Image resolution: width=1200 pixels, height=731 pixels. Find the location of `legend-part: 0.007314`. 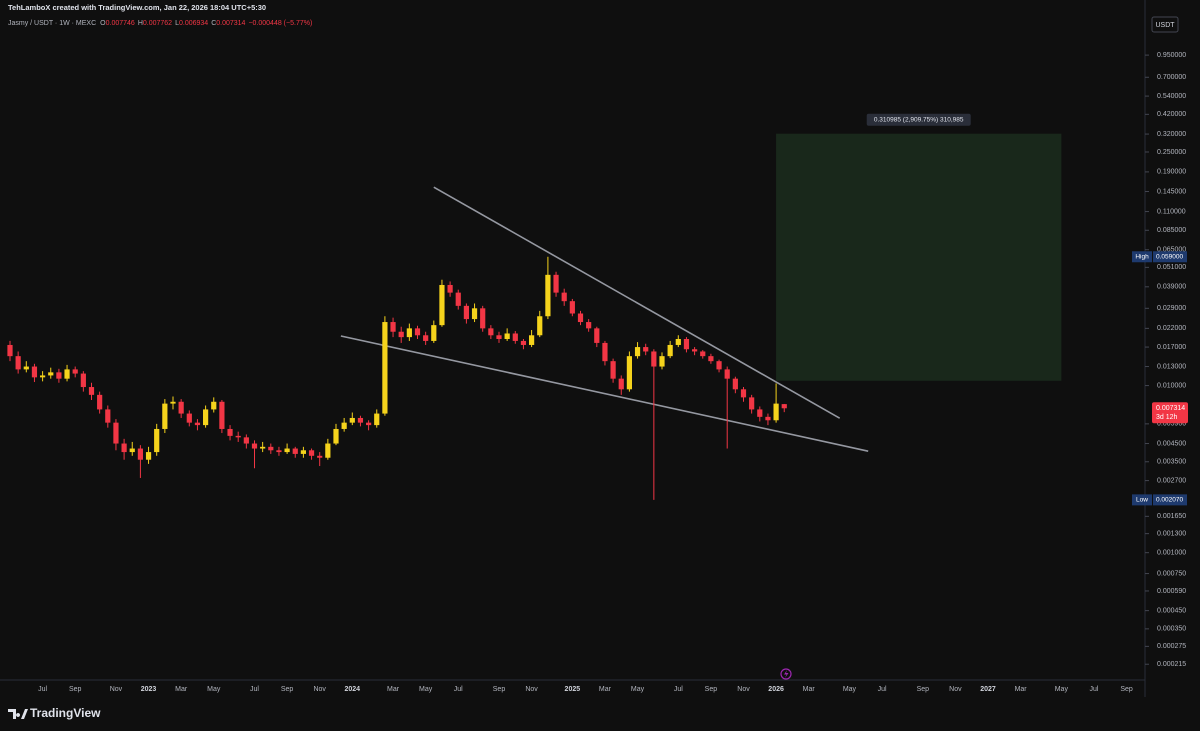

legend-part: 0.007314 is located at coordinates (230, 23).